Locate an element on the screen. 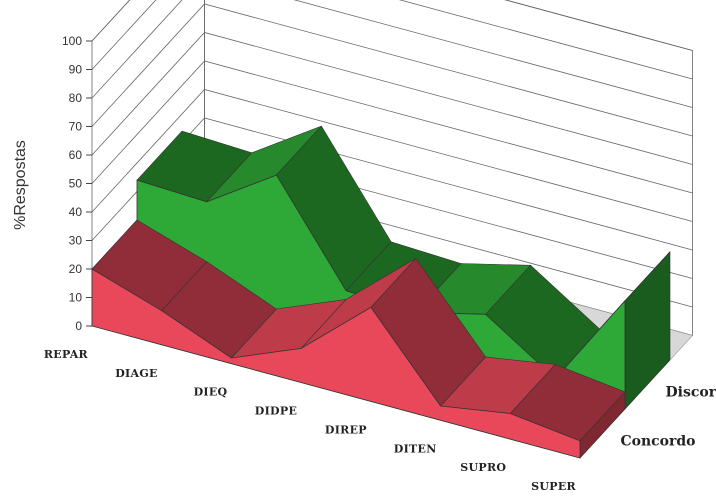 This screenshot has height=497, width=716. y-tick-label: 70 is located at coordinates (76, 127).